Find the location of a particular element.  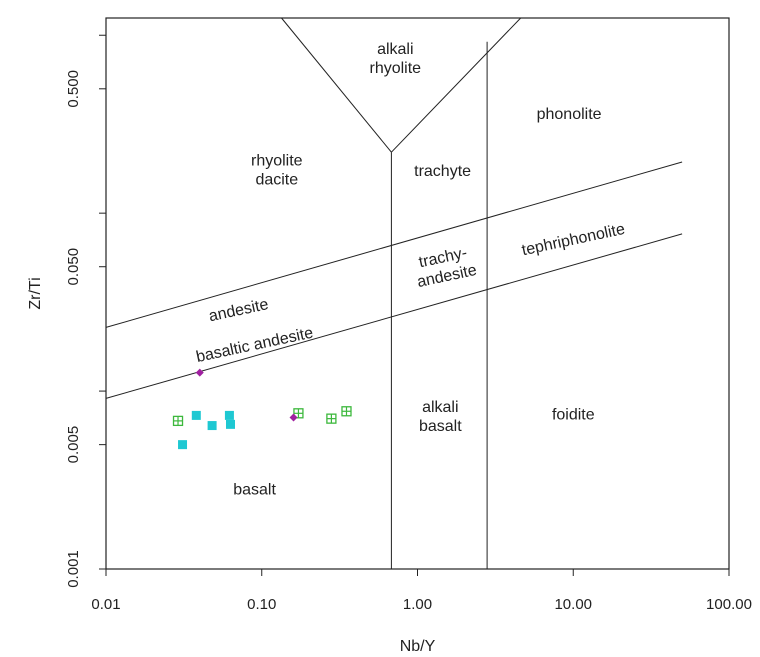

field-label-line: andesite is located at coordinates (238, 310).